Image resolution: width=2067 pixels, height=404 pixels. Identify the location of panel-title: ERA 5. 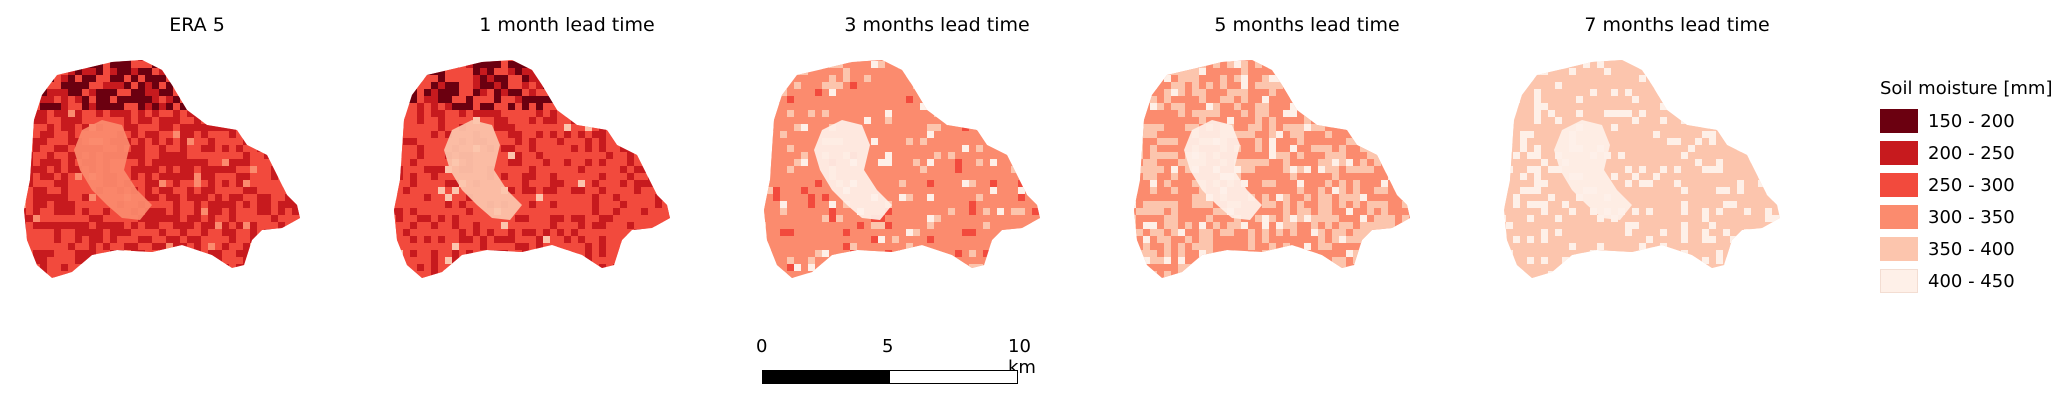
(197, 25).